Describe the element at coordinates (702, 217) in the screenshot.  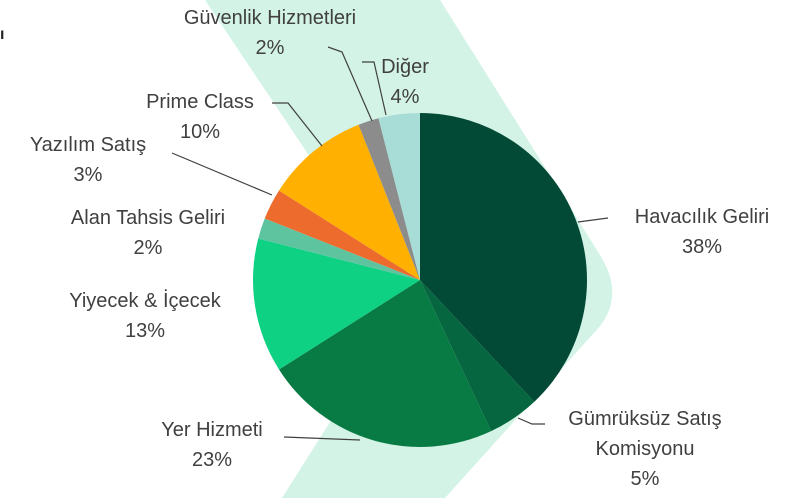
I see `label-name: Havacılık Geliri` at that location.